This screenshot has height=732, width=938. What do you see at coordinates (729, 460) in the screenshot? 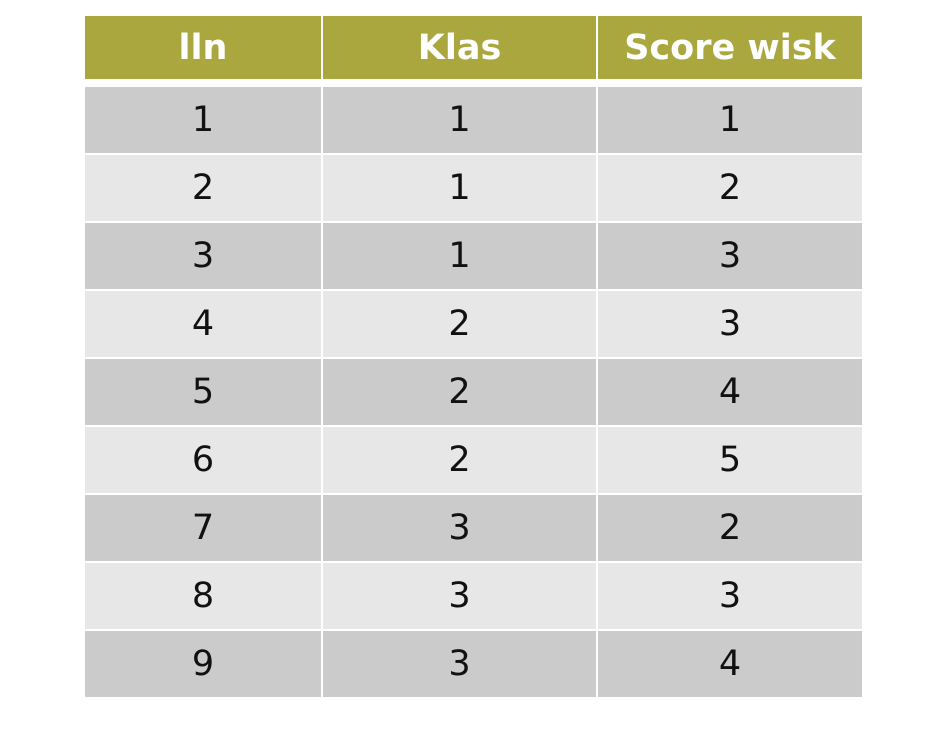
I see `cell-score-wisk: 5` at bounding box center [729, 460].